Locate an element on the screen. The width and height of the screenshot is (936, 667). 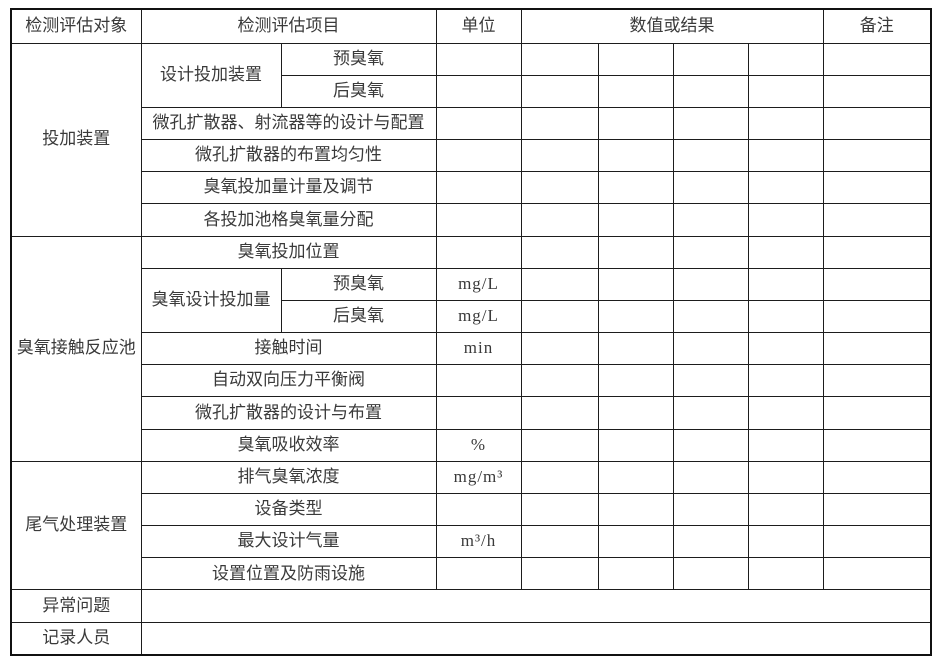
item-absorption-efficiency: 臭氧吸收效率 is located at coordinates (288, 445).